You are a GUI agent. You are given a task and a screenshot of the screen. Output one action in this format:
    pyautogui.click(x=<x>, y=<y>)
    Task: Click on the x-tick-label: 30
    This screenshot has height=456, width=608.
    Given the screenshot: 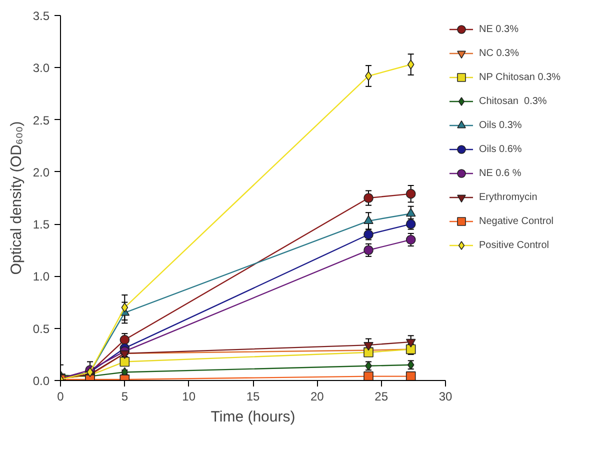 What is the action you would take?
    pyautogui.click(x=445, y=397)
    